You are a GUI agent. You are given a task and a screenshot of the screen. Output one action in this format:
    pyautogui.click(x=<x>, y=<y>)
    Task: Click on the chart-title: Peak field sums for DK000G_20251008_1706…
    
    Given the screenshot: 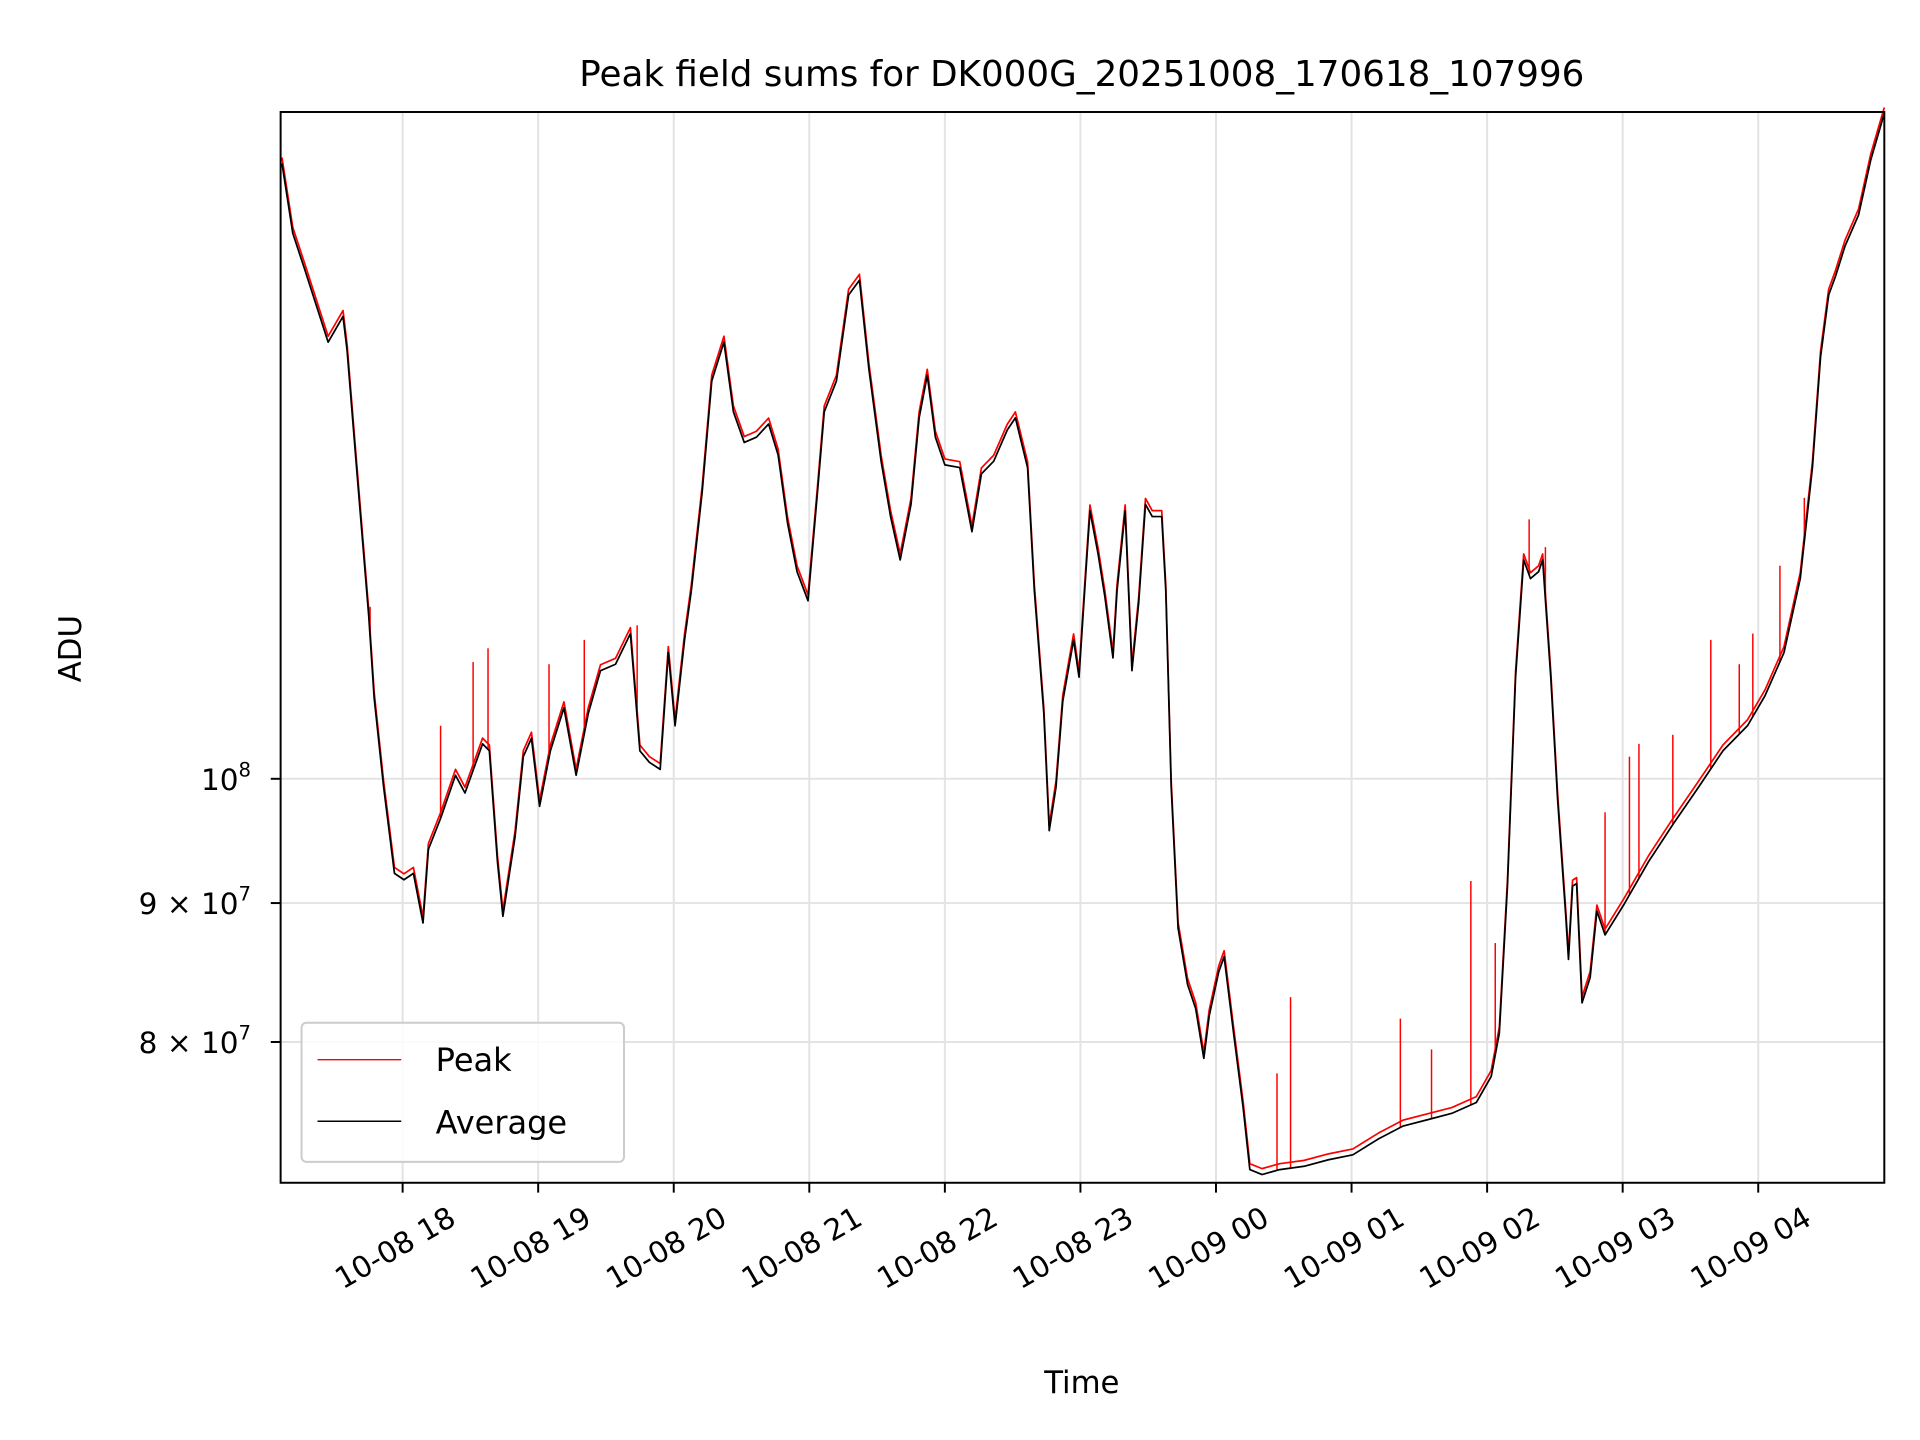 What is the action you would take?
    pyautogui.click(x=1081, y=74)
    